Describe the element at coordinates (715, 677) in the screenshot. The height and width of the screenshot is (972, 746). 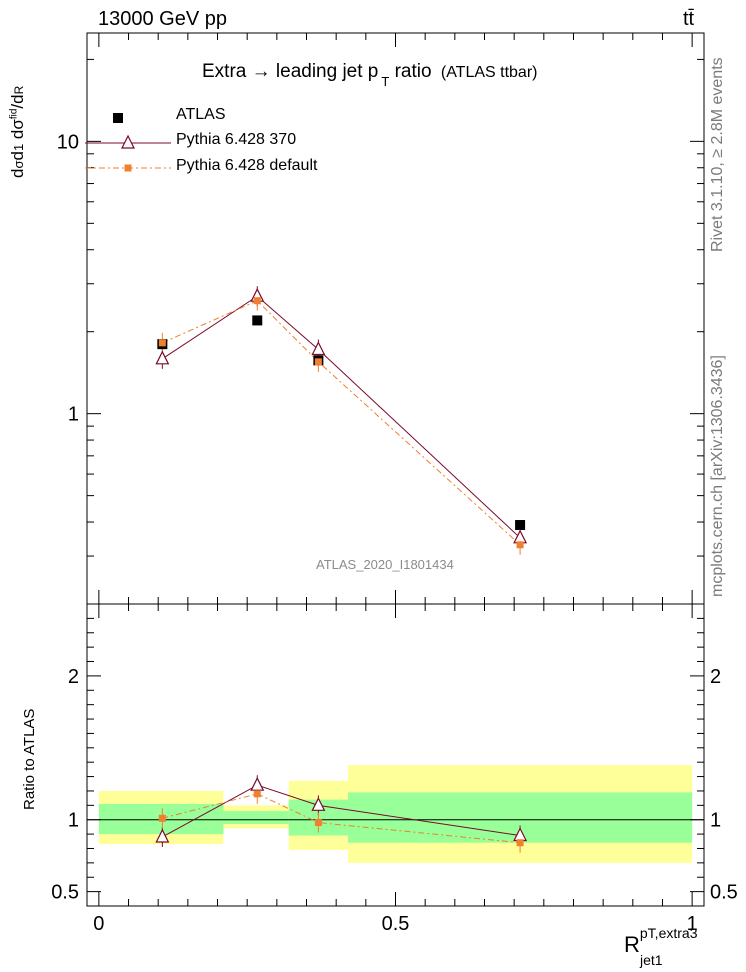
I see `ratio-y-tick-label-right: 2` at that location.